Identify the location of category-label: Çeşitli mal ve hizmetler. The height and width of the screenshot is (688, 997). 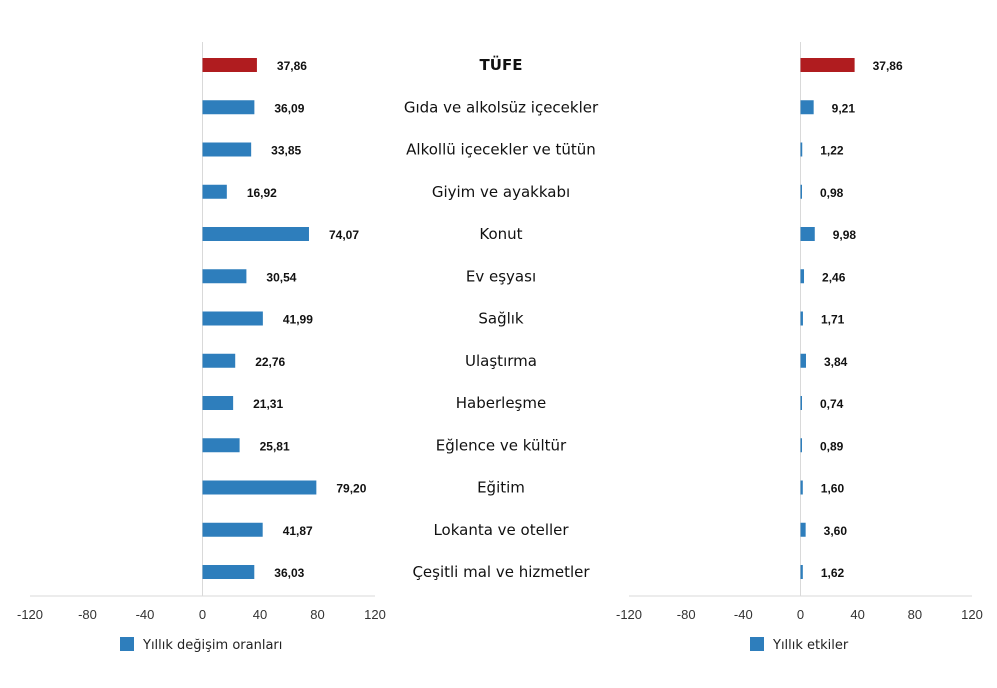
(501, 572).